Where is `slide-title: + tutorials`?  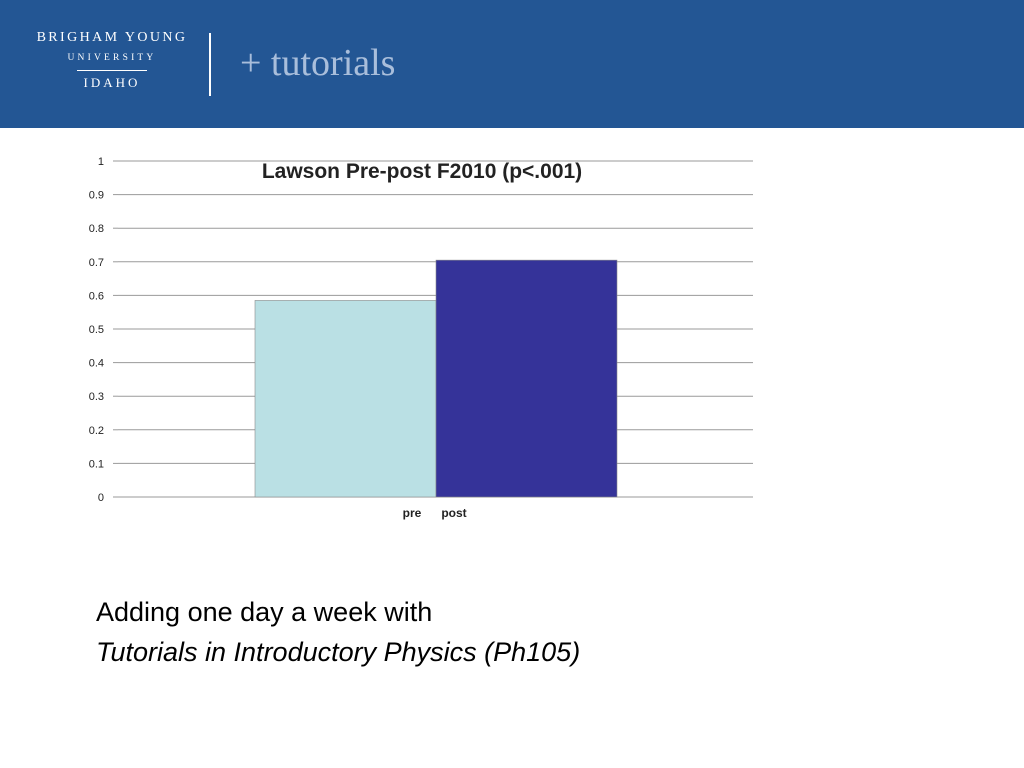
slide-title: + tutorials is located at coordinates (318, 63).